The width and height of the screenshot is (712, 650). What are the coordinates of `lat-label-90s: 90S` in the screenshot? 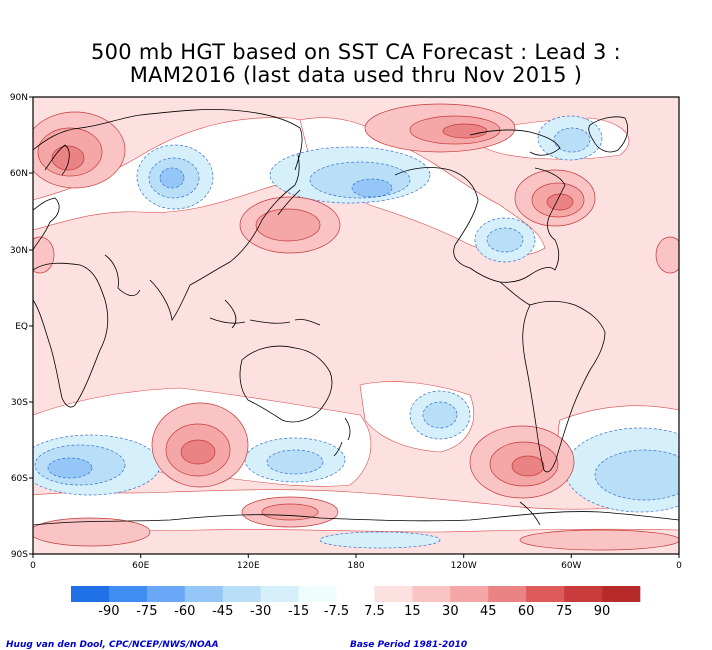 It's located at (19, 555).